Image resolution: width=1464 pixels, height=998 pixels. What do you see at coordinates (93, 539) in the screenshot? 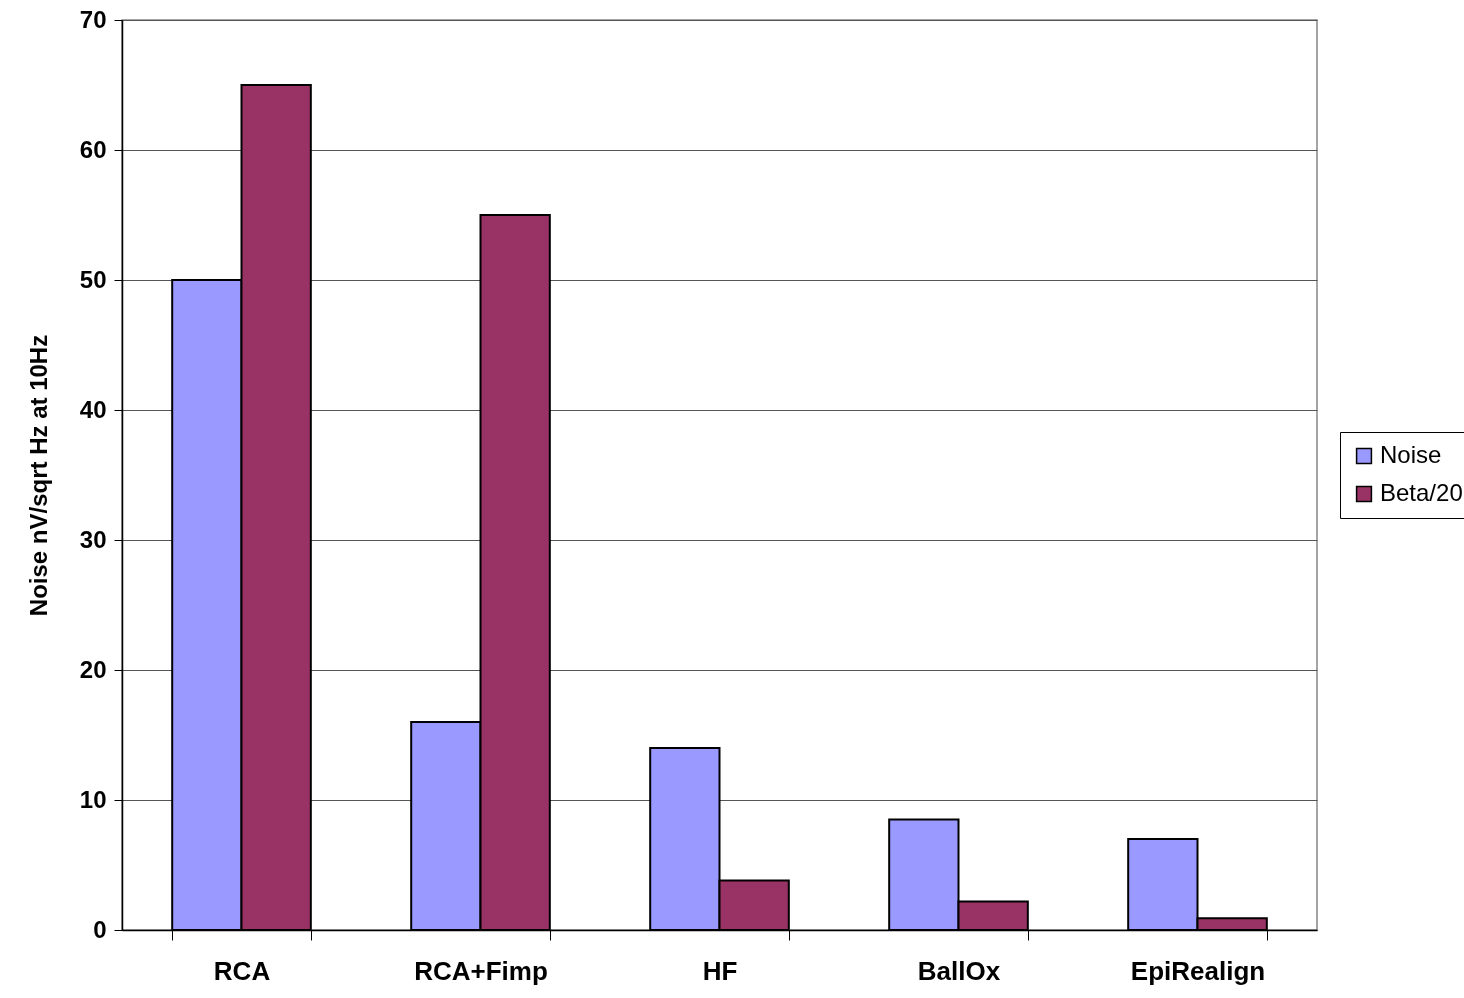
I see `y-tick-label: 30` at bounding box center [93, 539].